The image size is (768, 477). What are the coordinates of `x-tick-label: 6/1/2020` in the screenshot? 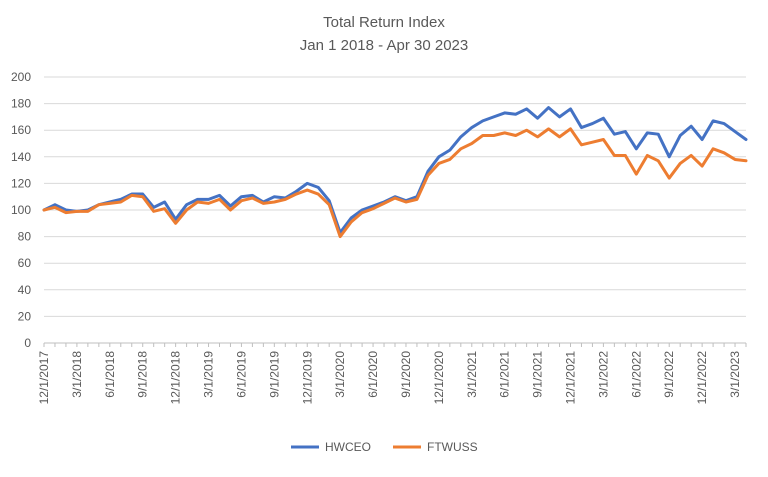 It's located at (373, 374).